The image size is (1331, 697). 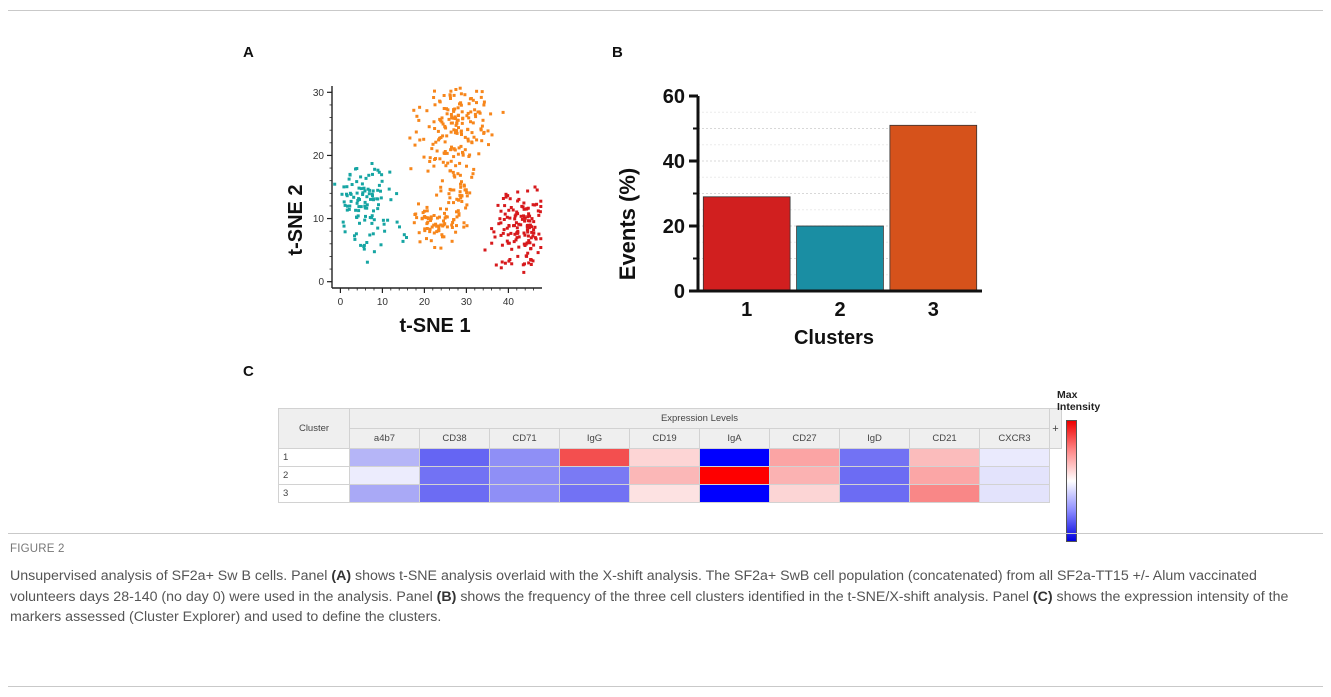 What do you see at coordinates (384, 438) in the screenshot?
I see `marker-header-a4b7: a4b7` at bounding box center [384, 438].